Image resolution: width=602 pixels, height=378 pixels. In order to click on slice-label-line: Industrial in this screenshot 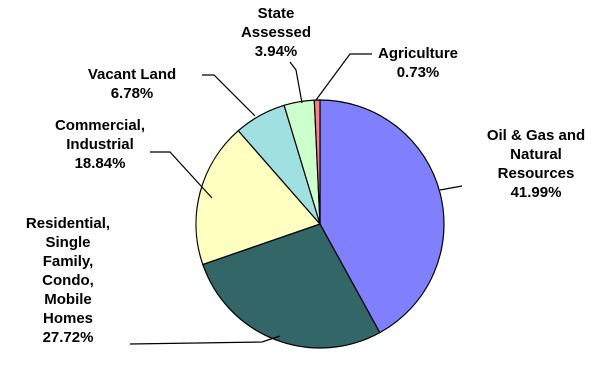, I will do `click(100, 144)`.